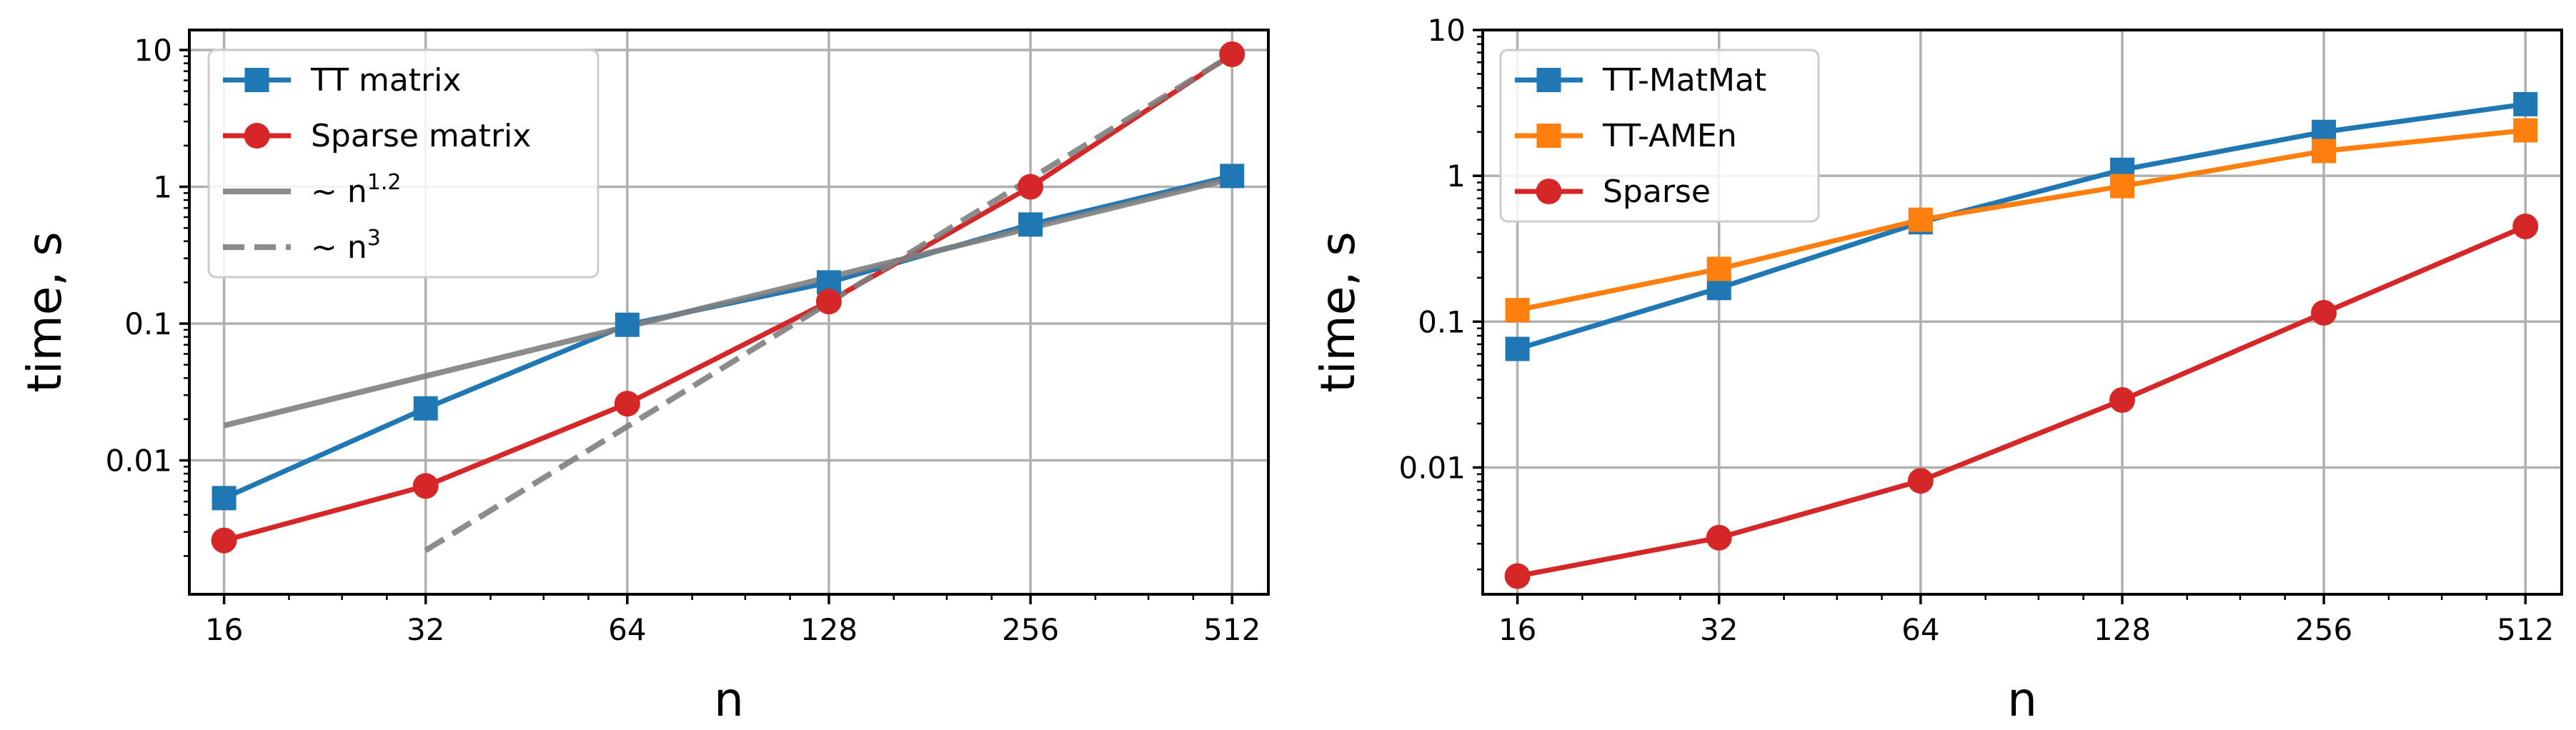 The height and width of the screenshot is (730, 2576). Describe the element at coordinates (421, 136) in the screenshot. I see `legend-label: Sparse matrix` at that location.